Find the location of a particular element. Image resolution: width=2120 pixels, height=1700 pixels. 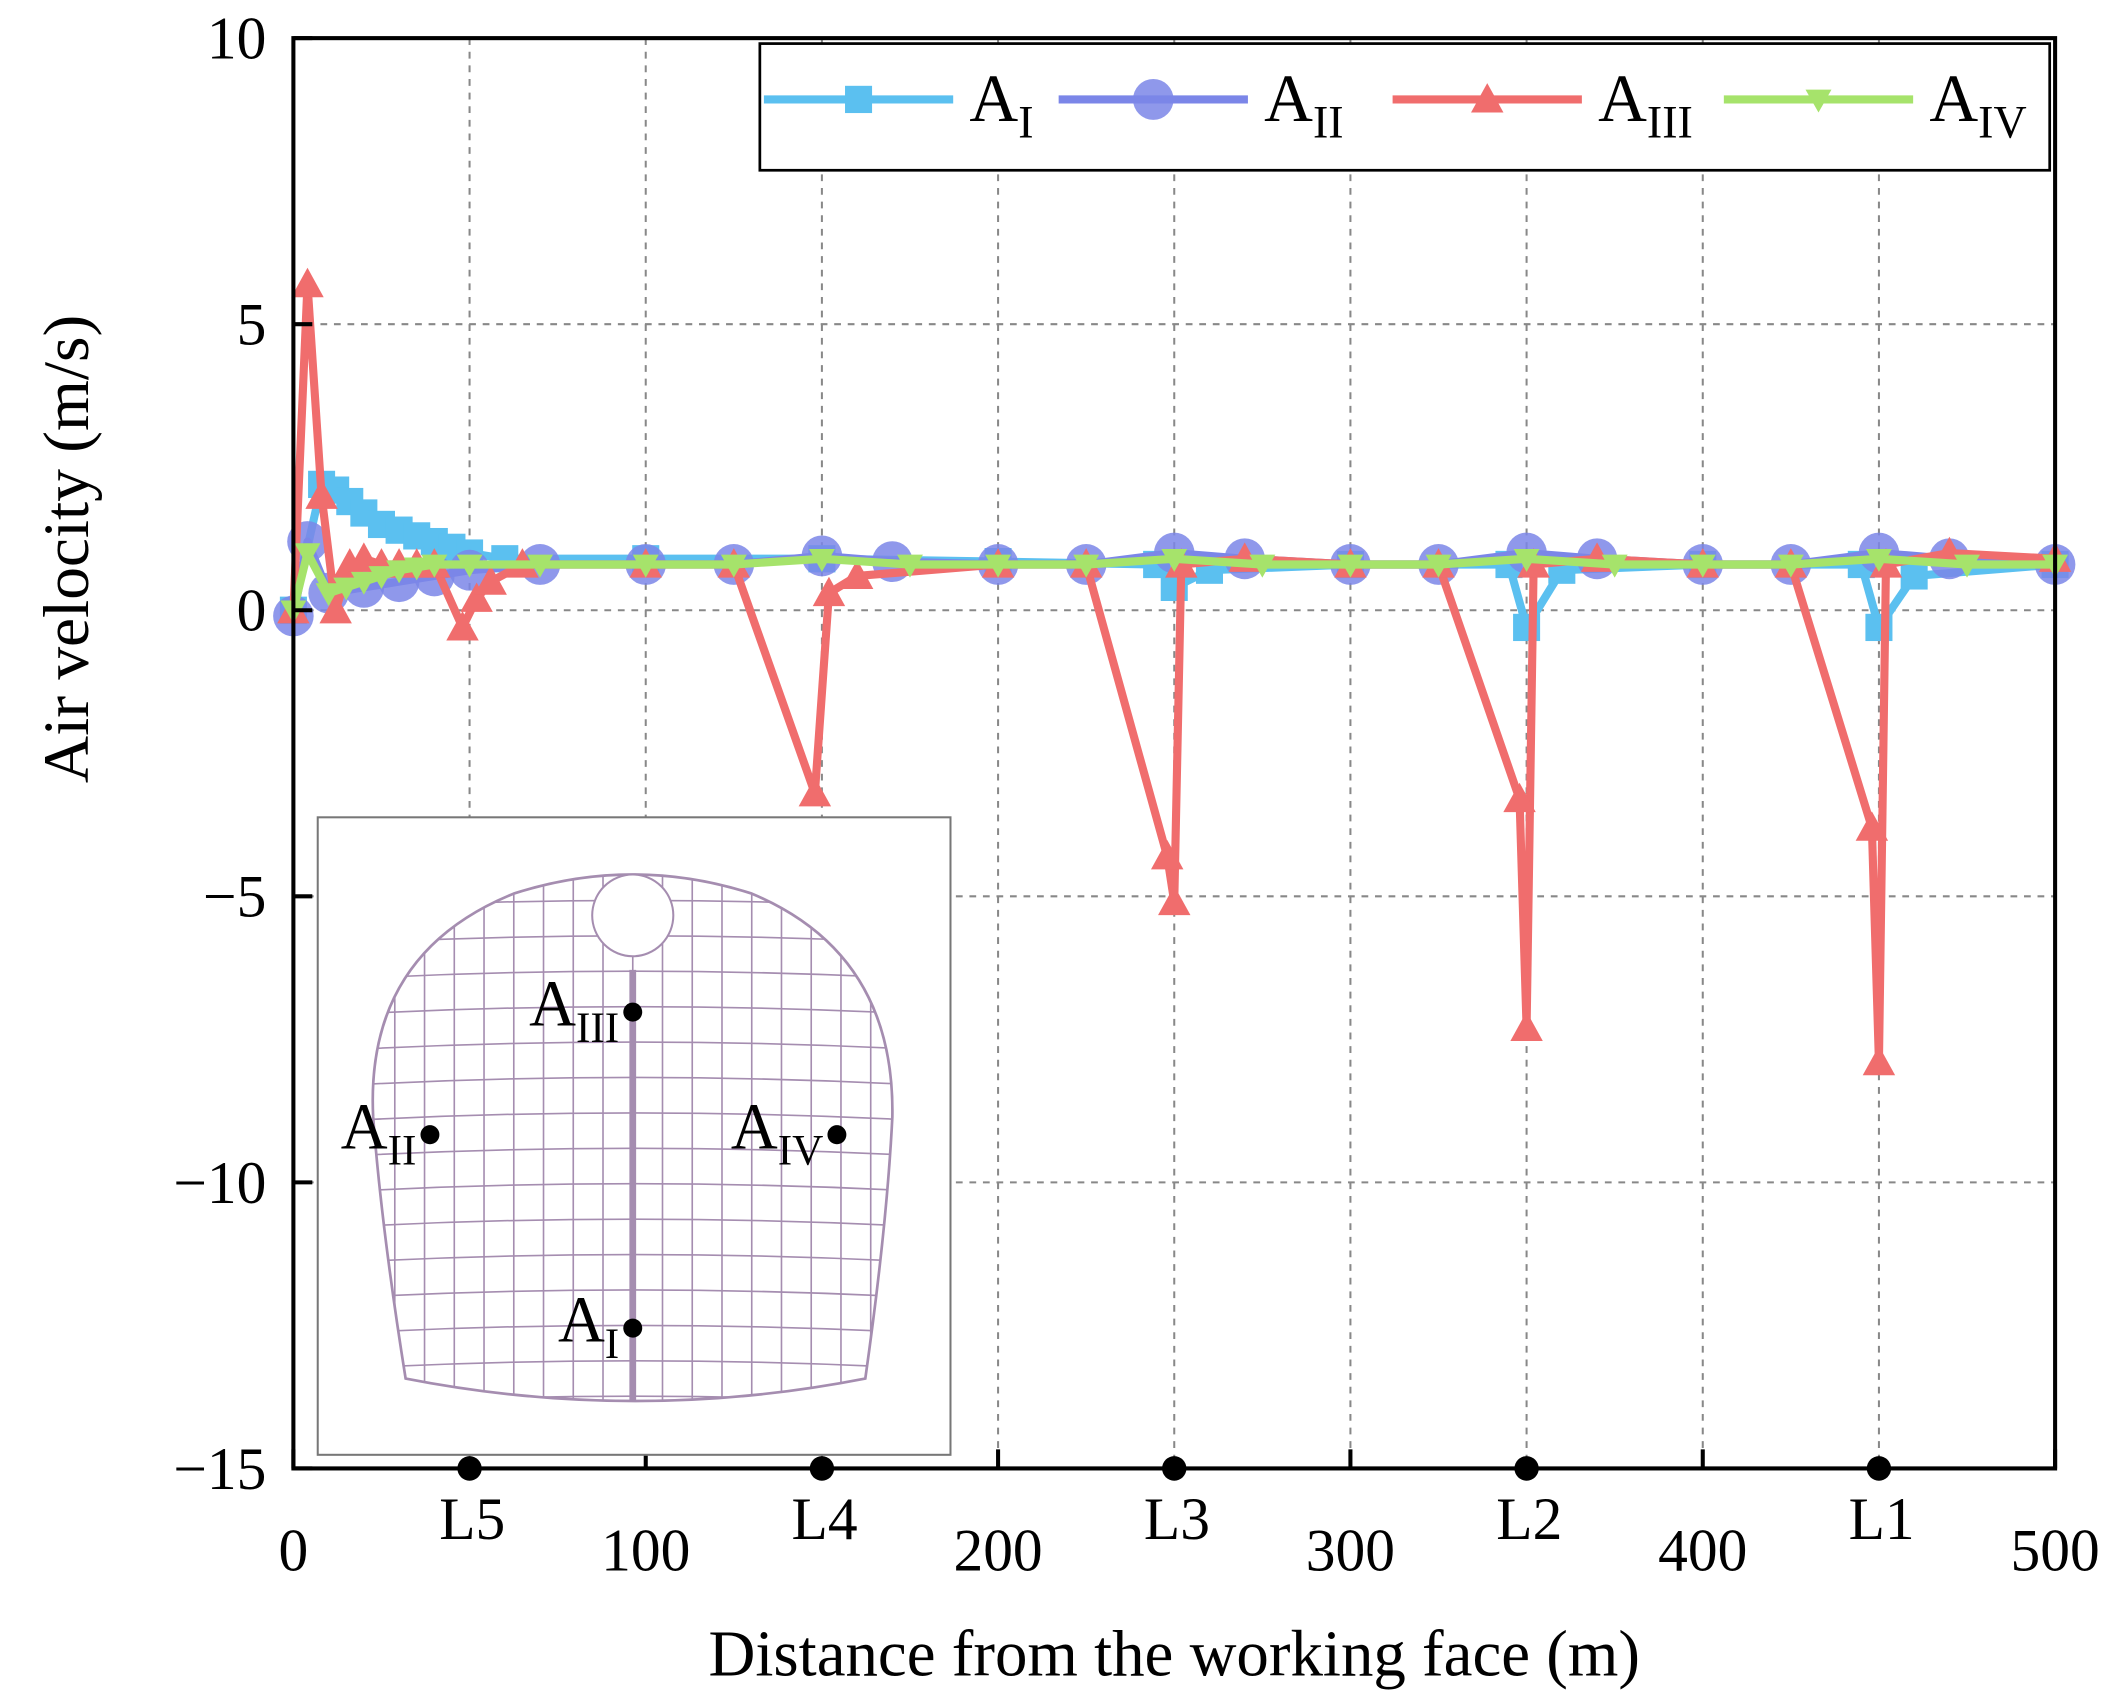

inset-label: AIV is located at coordinates (777, 1133).